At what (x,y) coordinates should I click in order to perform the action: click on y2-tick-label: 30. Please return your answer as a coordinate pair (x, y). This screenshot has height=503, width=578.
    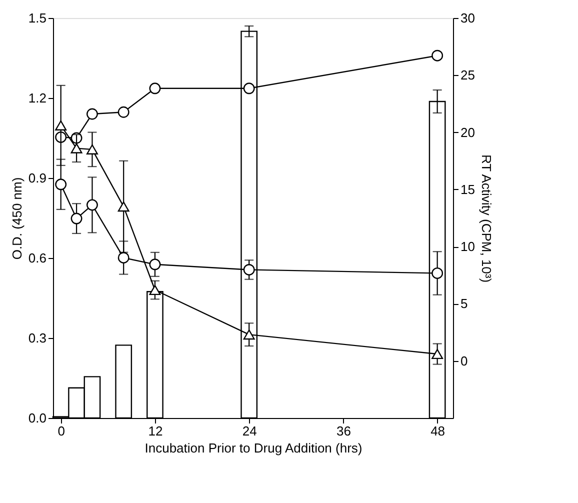
    Looking at the image, I should click on (467, 18).